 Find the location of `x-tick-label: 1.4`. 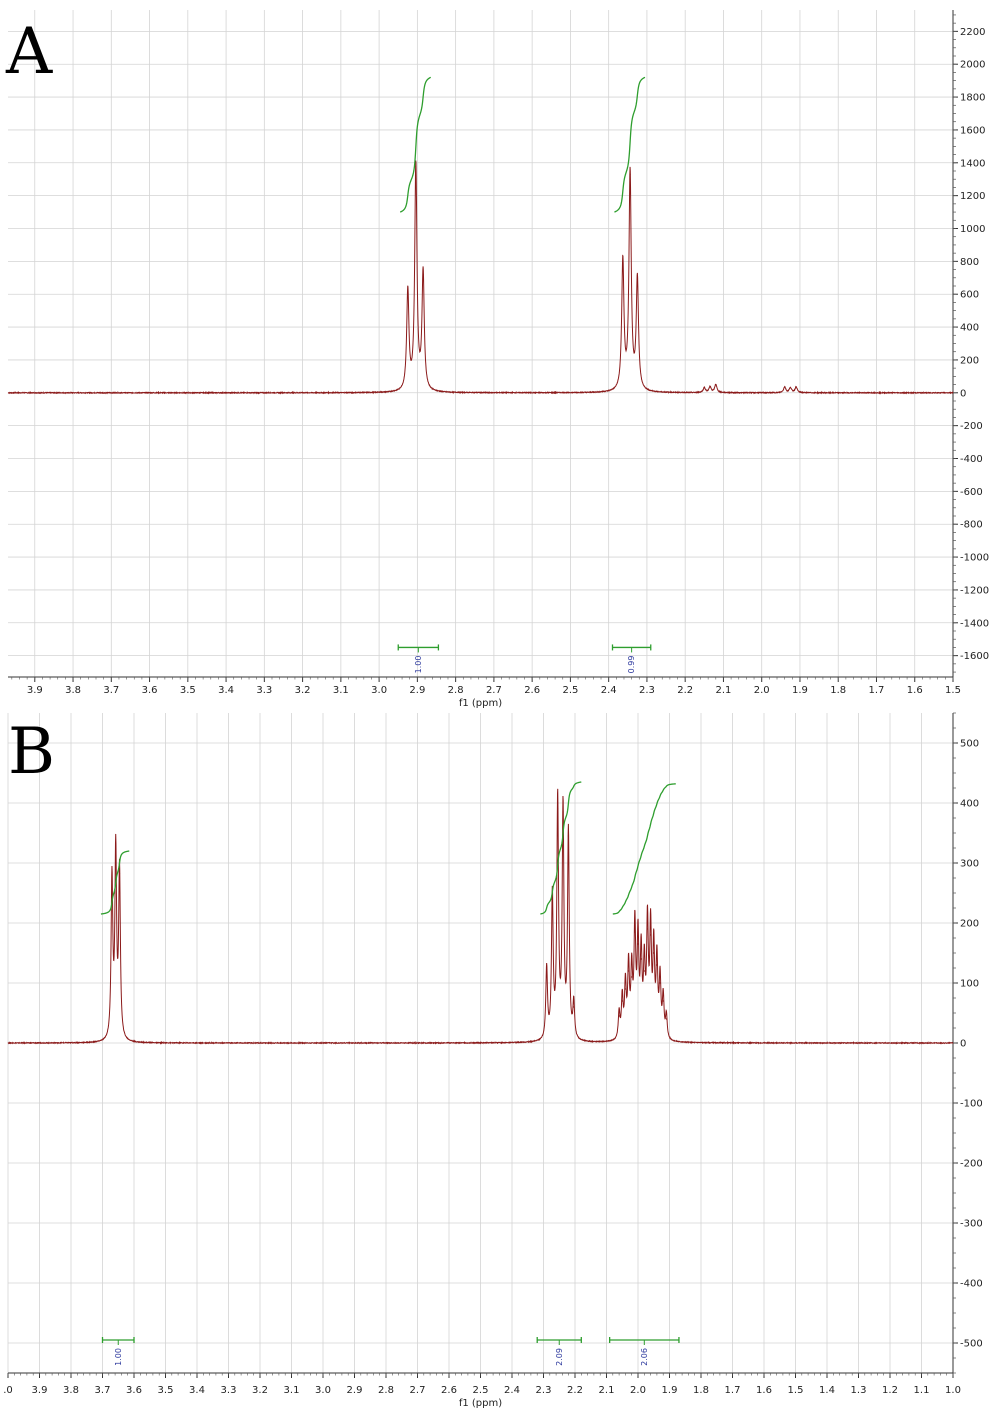

x-tick-label: 1.4 is located at coordinates (827, 1390).